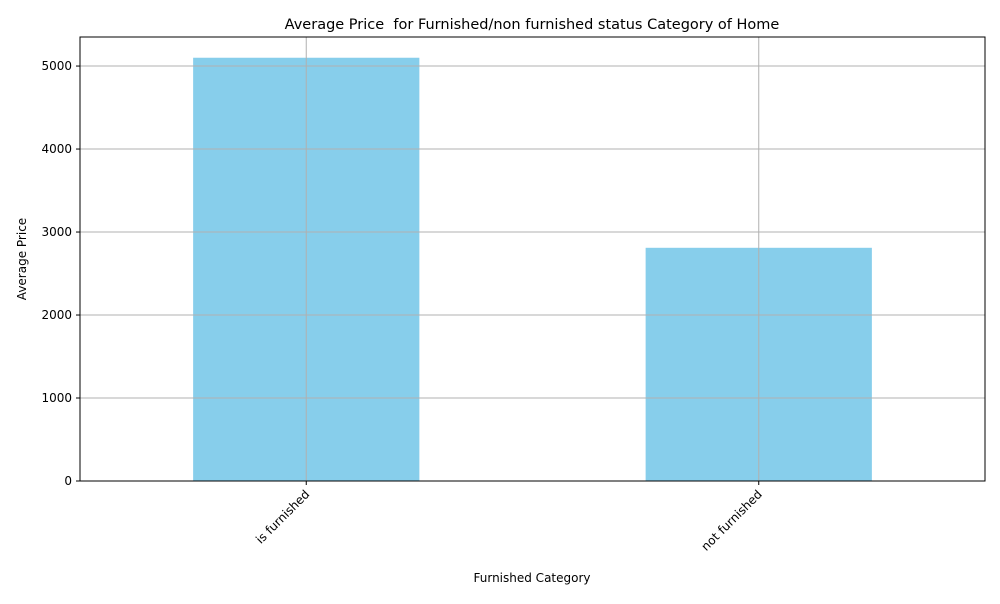 Image resolution: width=1000 pixels, height=604 pixels. What do you see at coordinates (22, 259) in the screenshot?
I see `y-axis-title: Average Price` at bounding box center [22, 259].